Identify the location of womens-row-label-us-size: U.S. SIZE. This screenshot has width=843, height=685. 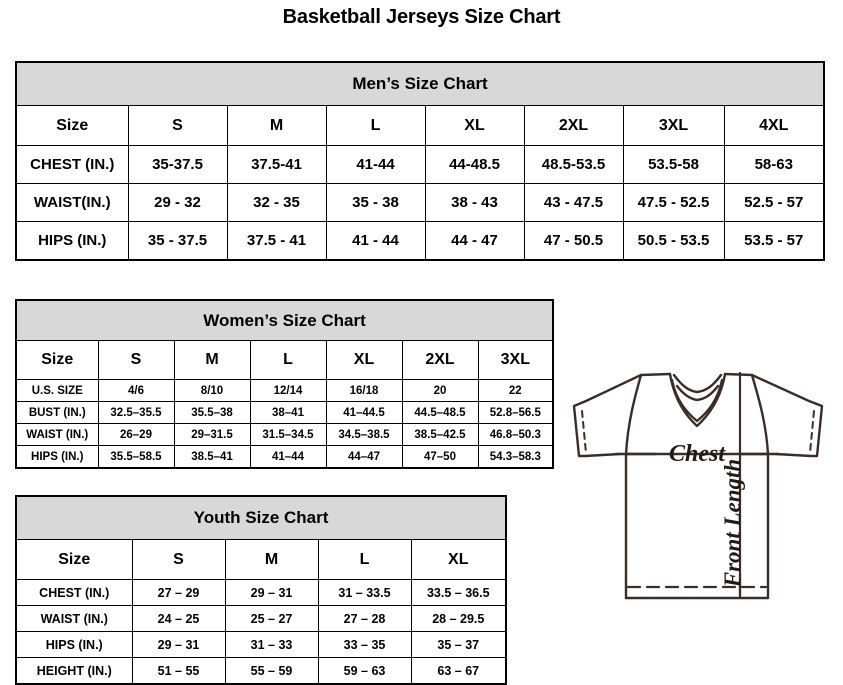
(57, 390).